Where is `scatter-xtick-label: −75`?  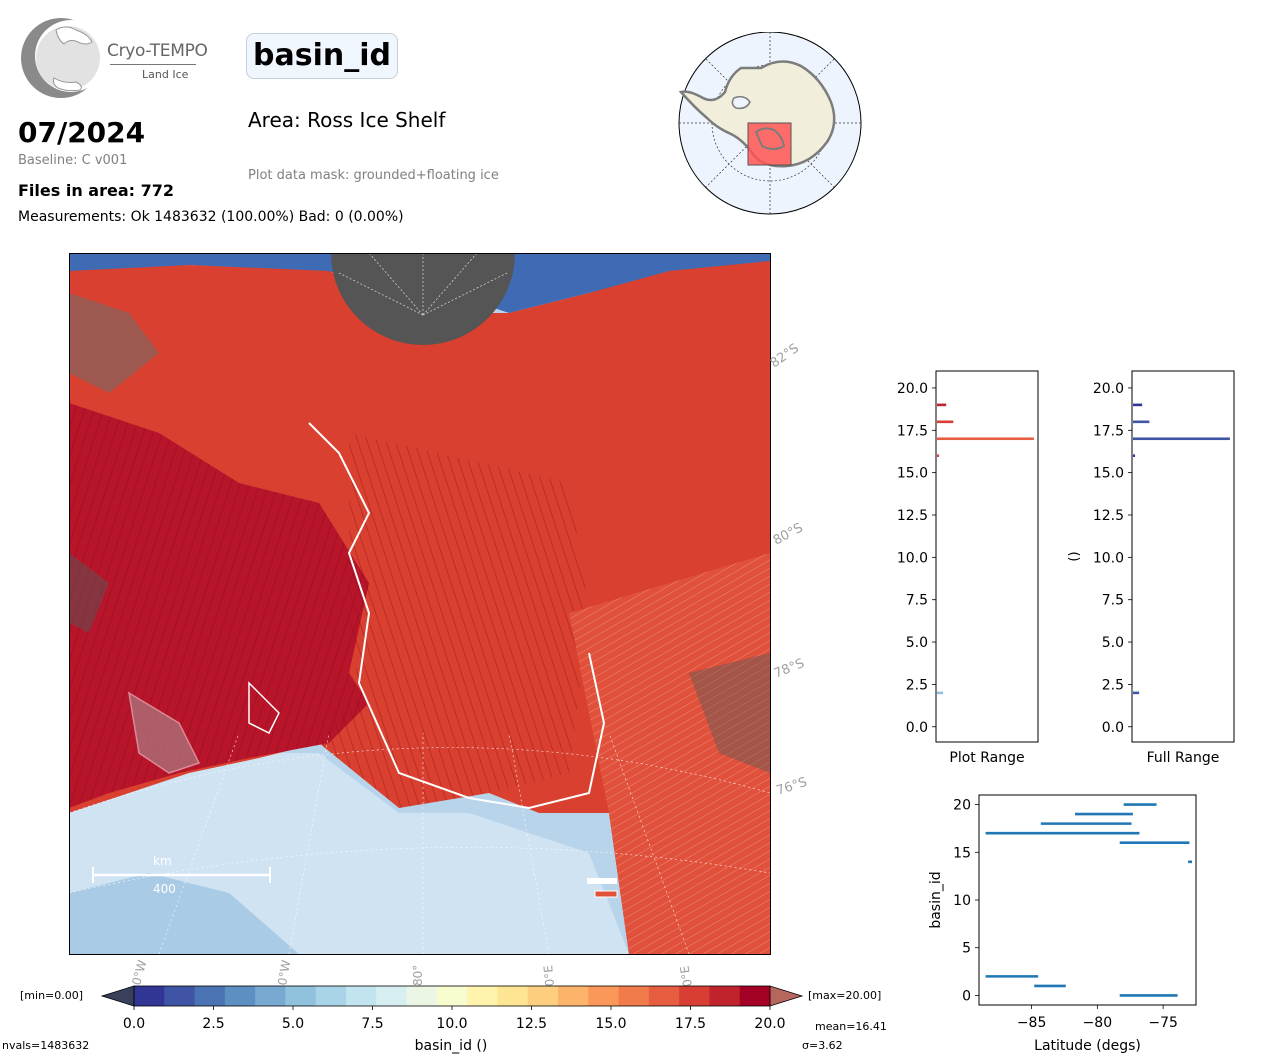
scatter-xtick-label: −75 is located at coordinates (1163, 1023).